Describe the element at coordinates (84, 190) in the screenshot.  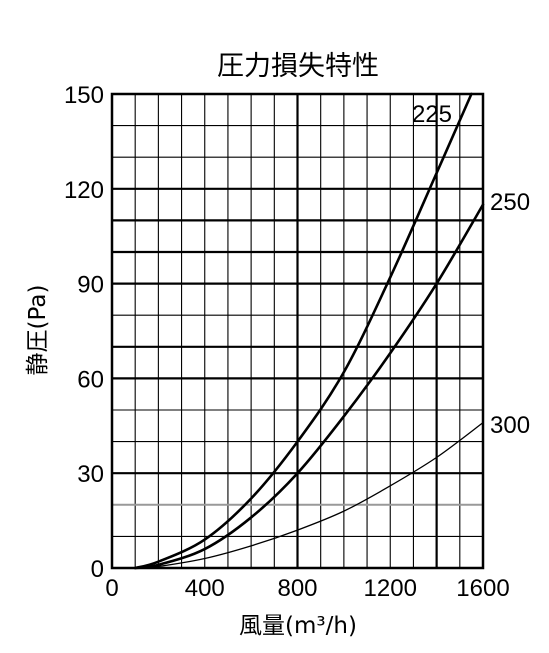
I see `y-tick-label: 120` at that location.